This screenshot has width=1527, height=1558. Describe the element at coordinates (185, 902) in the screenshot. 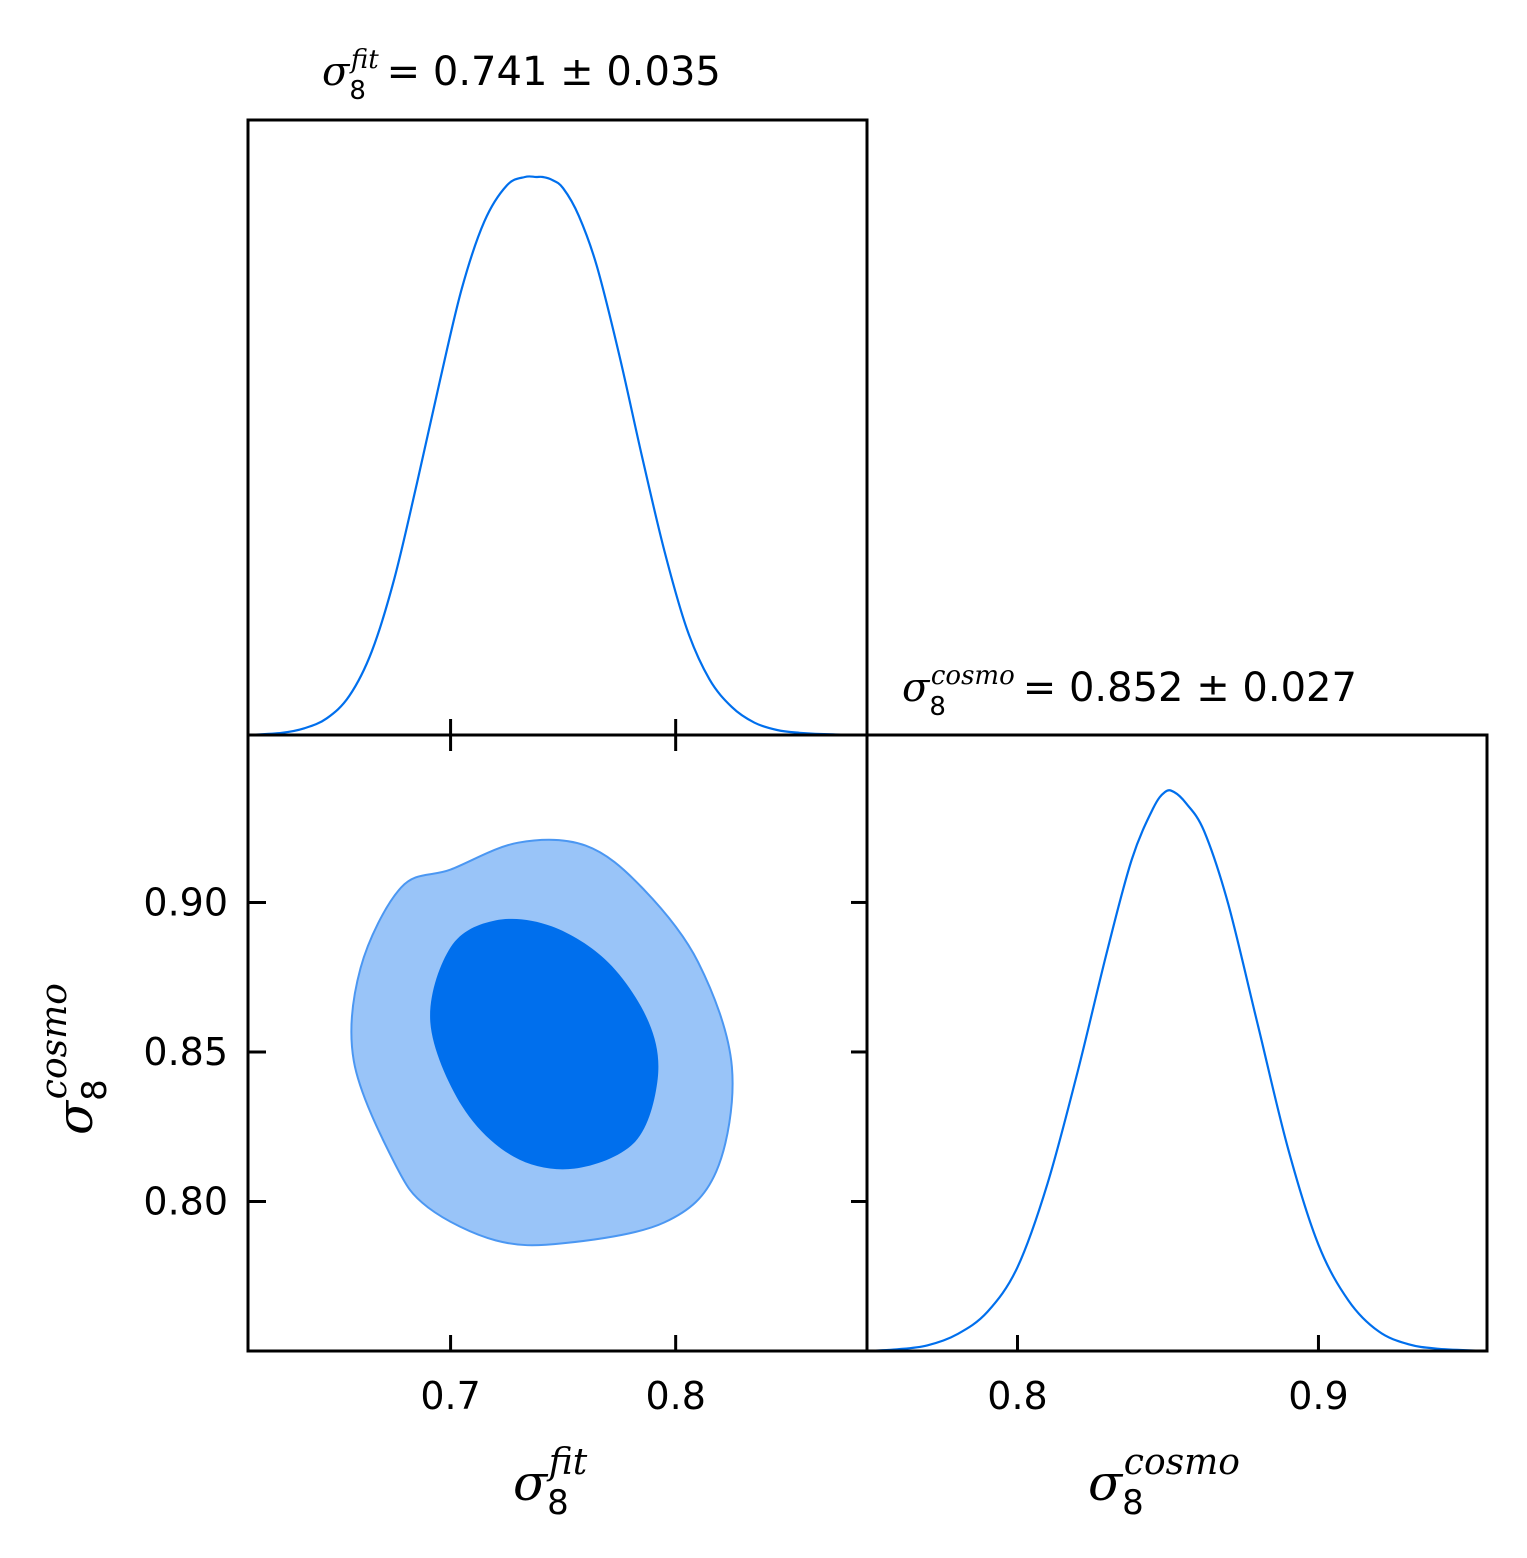

I see `joint-ytick-label-2: 0.90` at that location.